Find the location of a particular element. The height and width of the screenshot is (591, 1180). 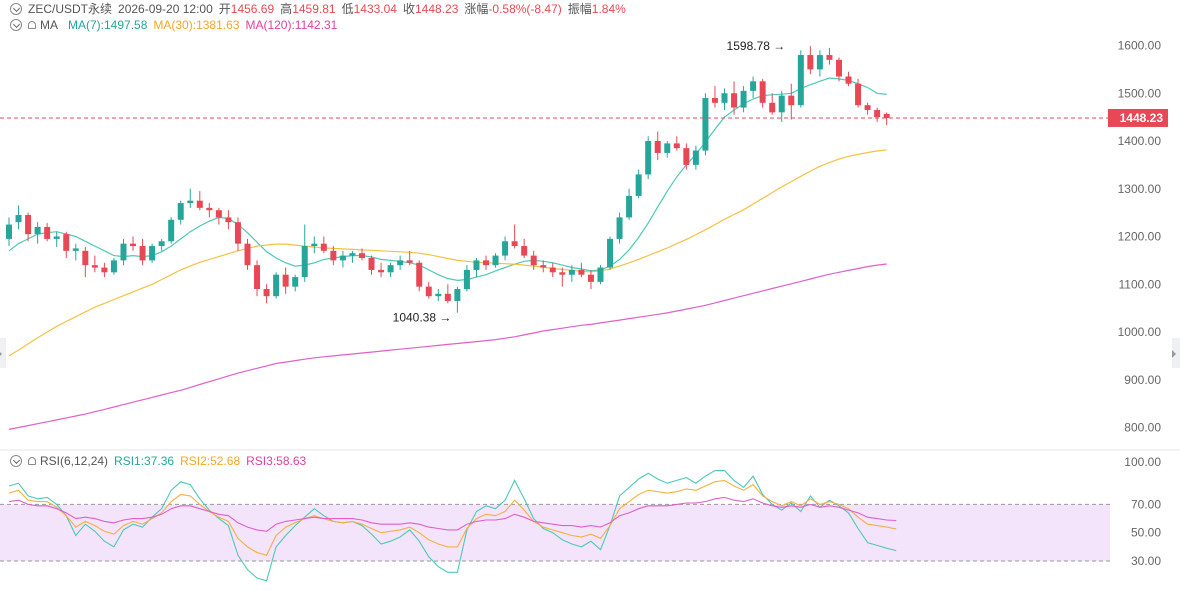

rsi-indicator-name: RSI(6,12,24) is located at coordinates (74, 461).